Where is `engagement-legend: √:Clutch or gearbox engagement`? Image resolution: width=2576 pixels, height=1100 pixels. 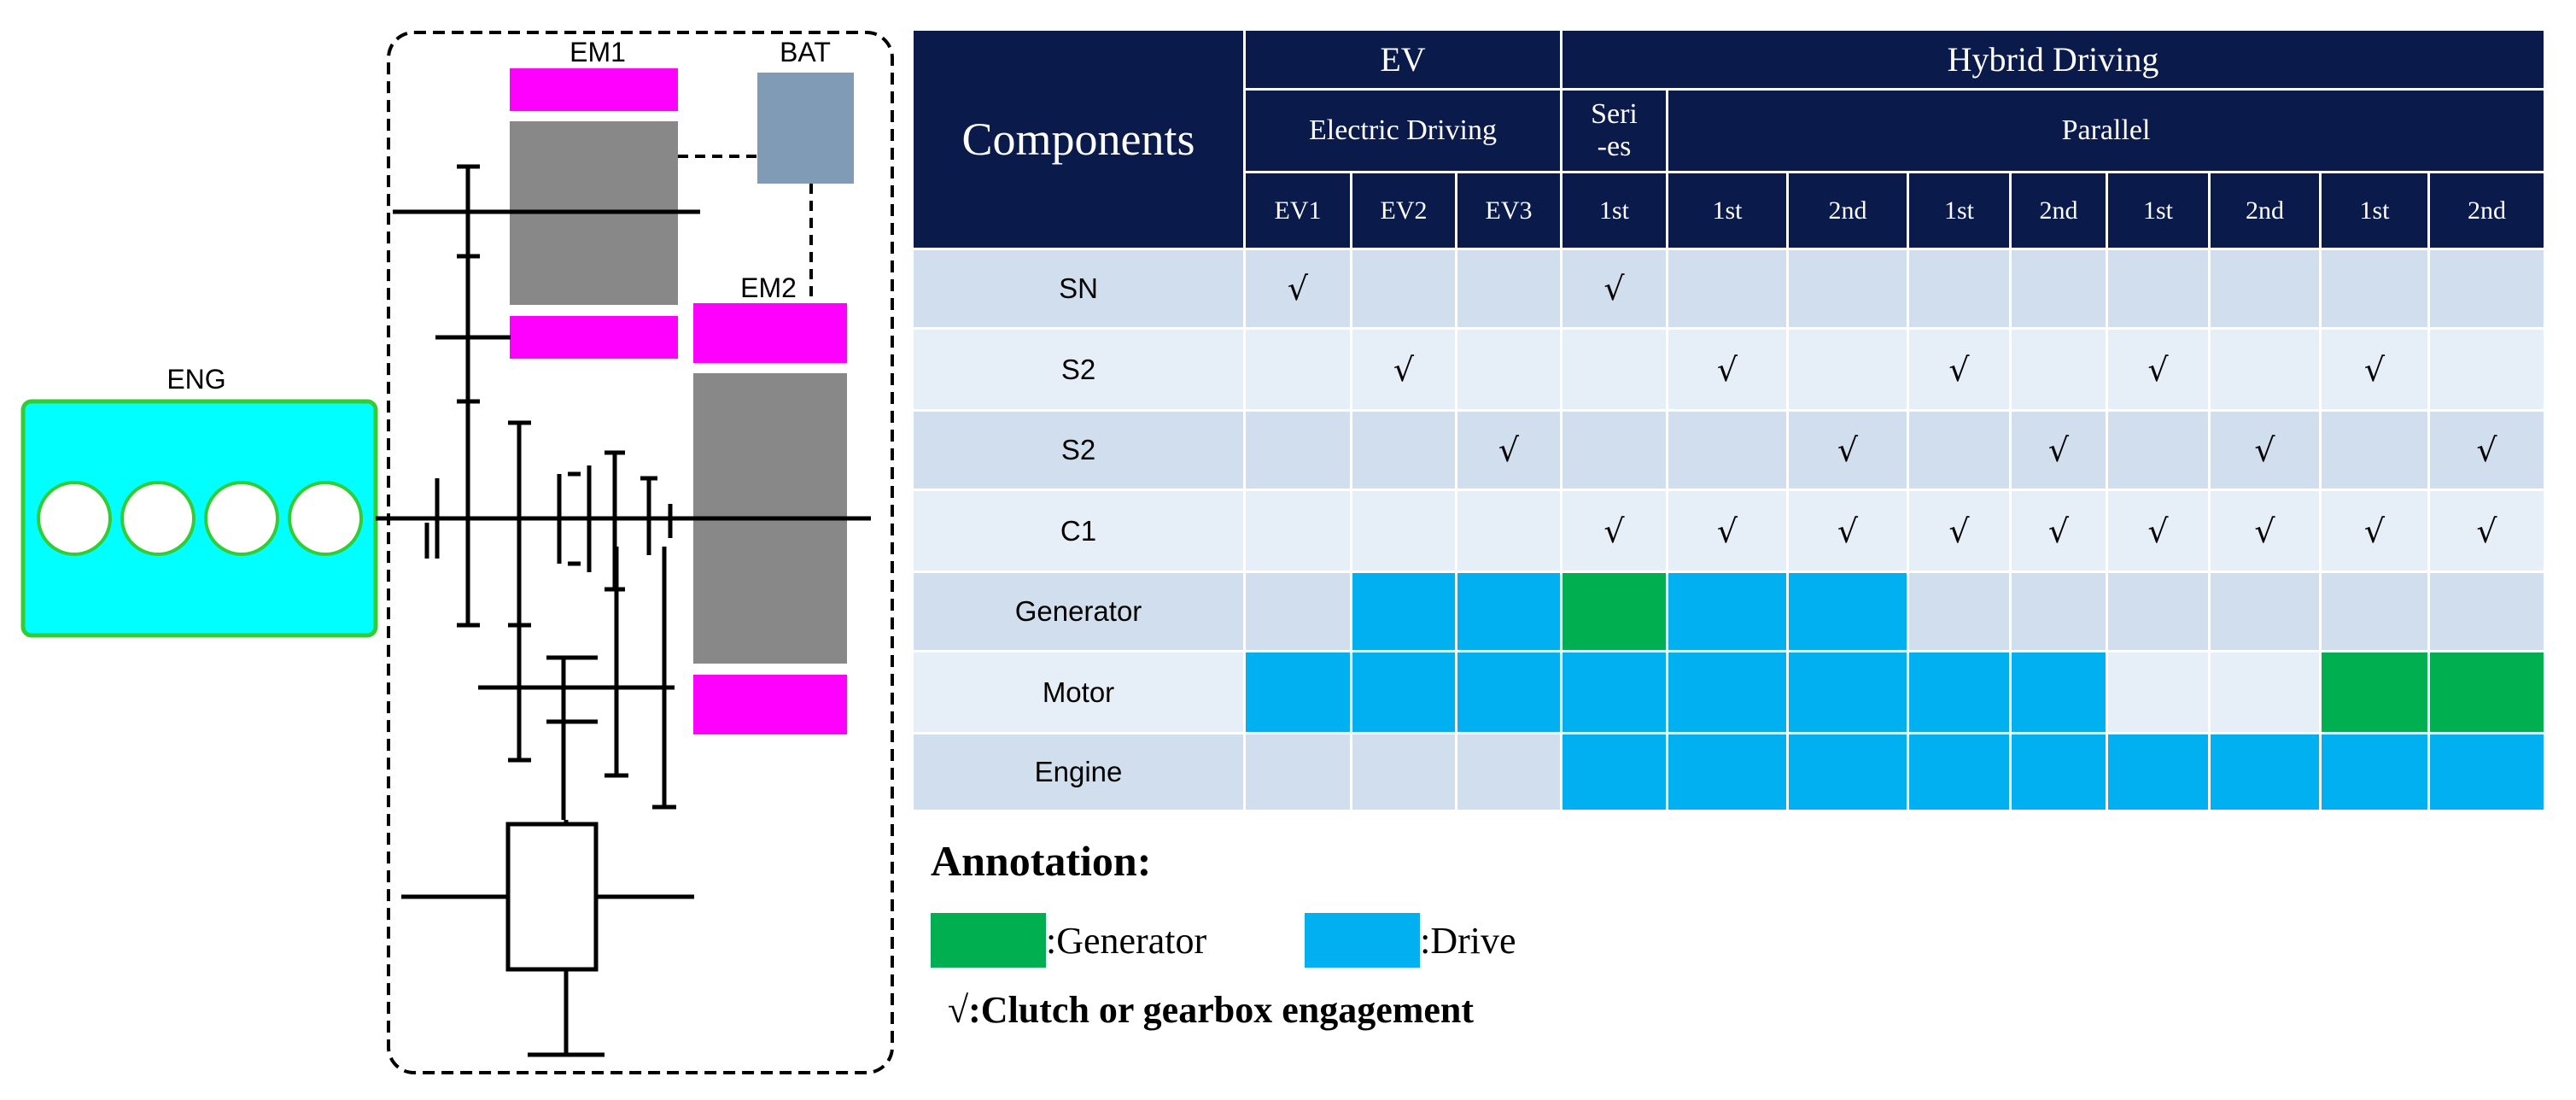
engagement-legend: √:Clutch or gearbox engagement is located at coordinates (1232, 1010).